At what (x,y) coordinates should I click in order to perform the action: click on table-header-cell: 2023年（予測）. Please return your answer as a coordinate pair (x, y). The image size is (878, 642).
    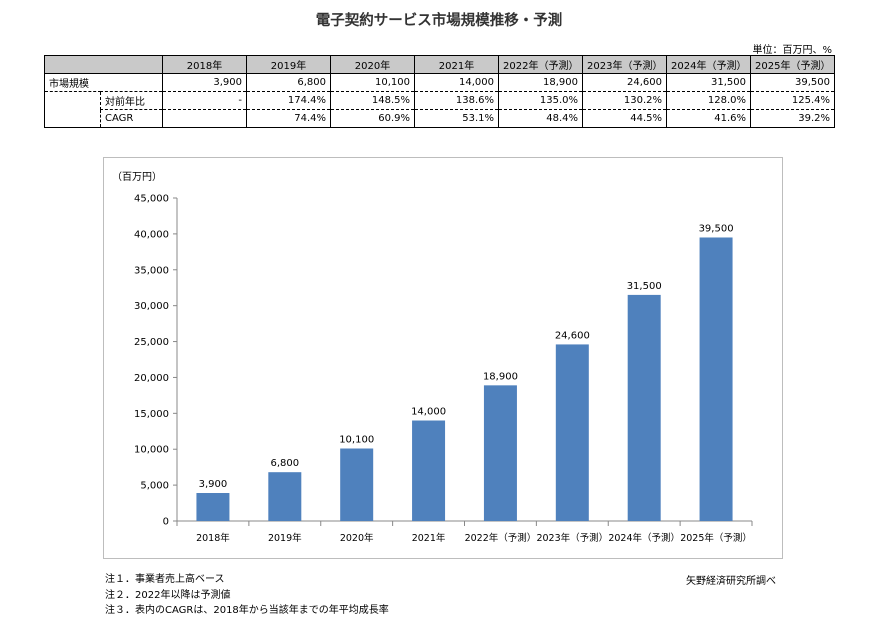
    Looking at the image, I should click on (624, 64).